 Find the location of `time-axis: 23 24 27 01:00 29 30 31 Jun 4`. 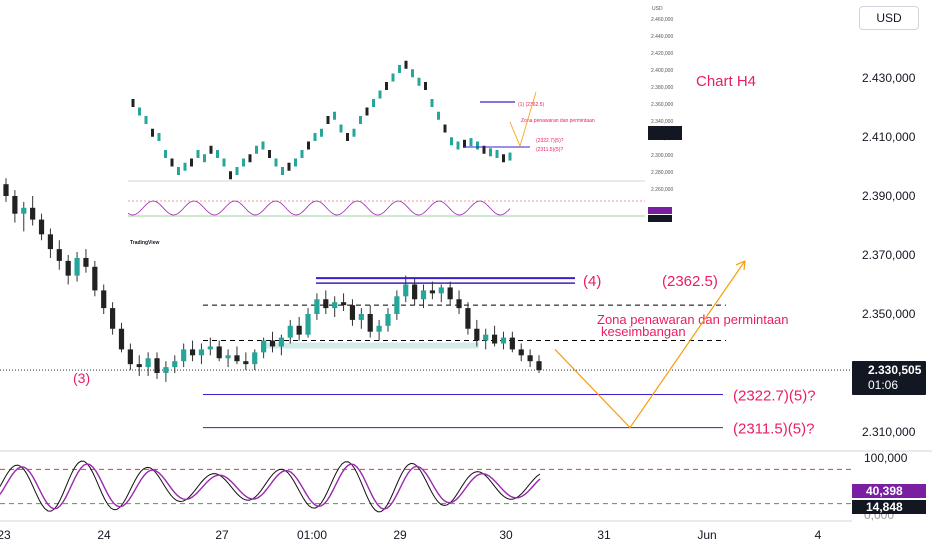

time-axis: 23 24 27 01:00 29 30 31 Jun 4 is located at coordinates (426, 531).